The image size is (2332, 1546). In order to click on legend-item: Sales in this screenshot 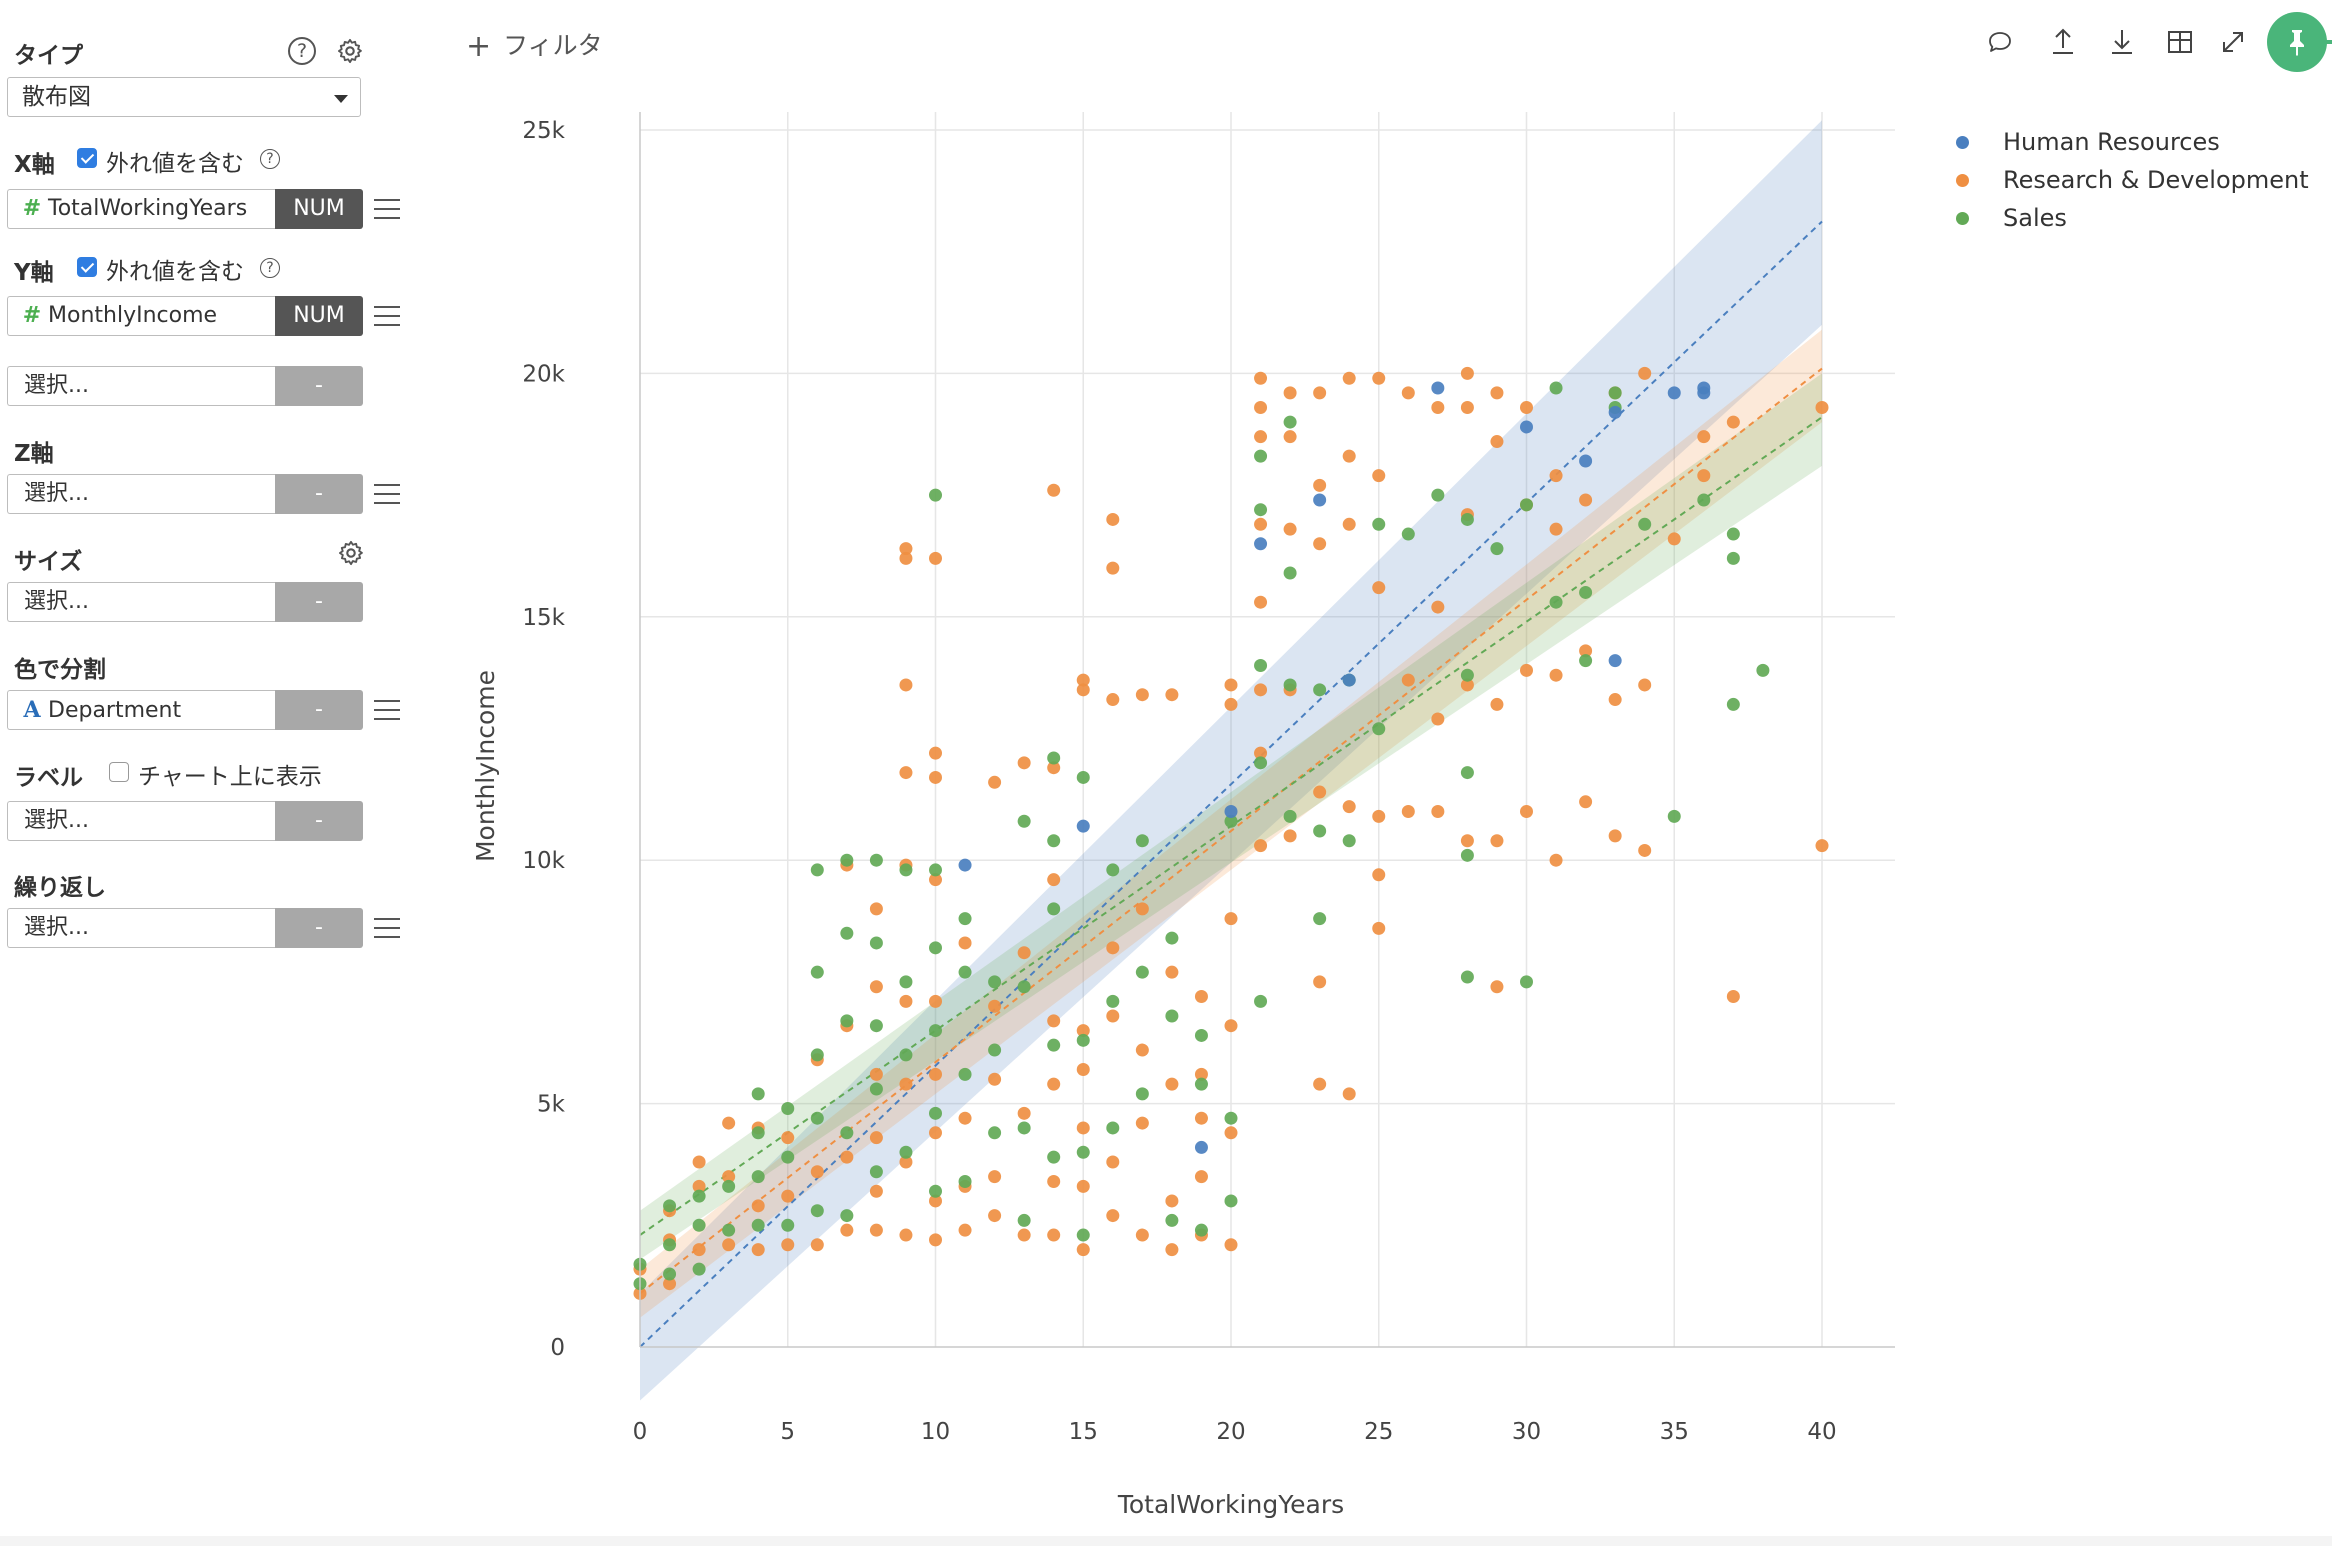, I will do `click(2035, 218)`.